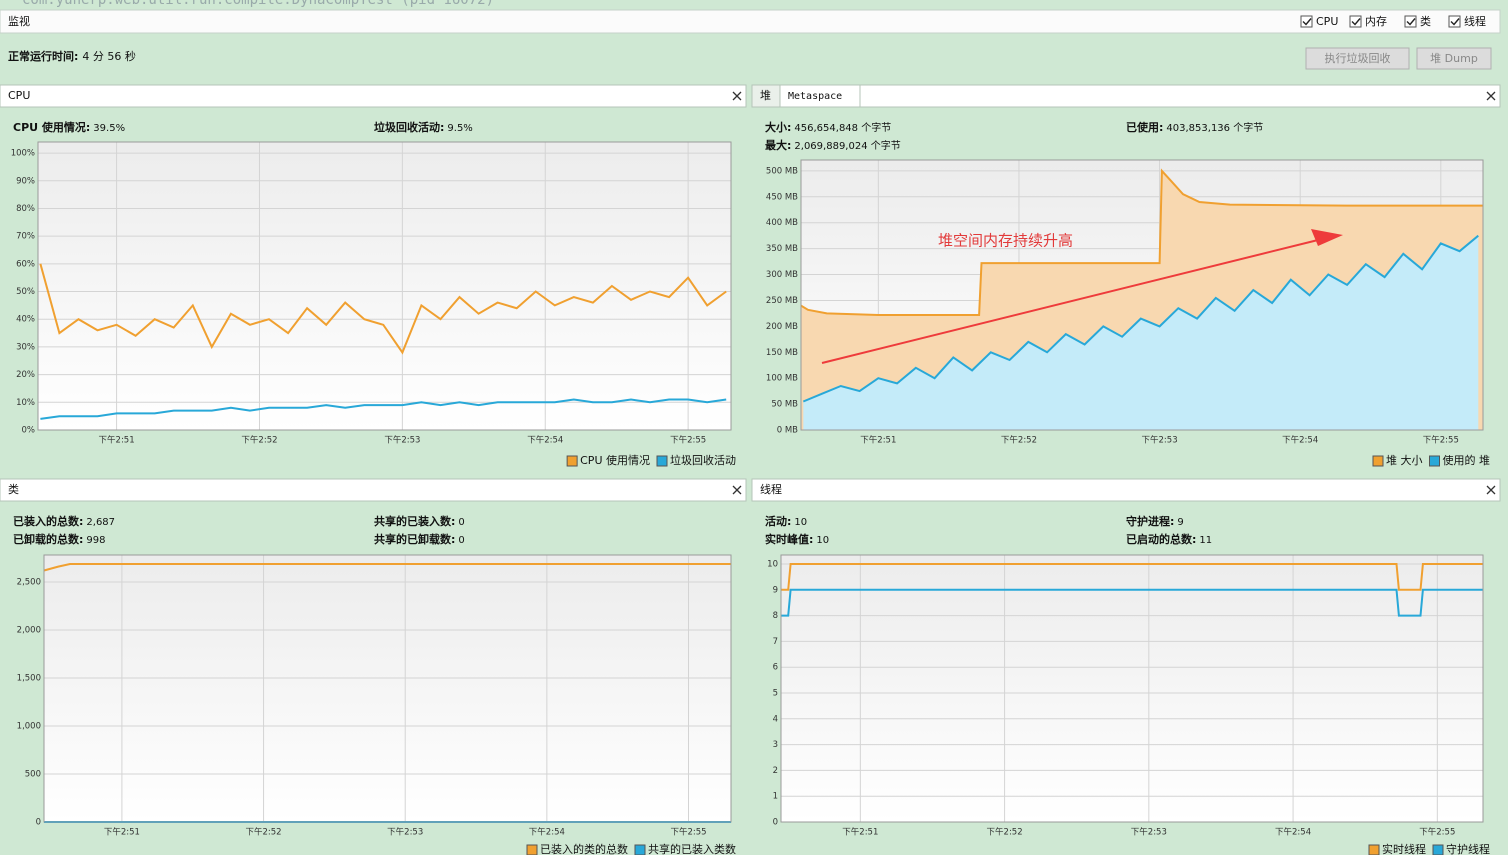 The image size is (1508, 855). I want to click on x-tick-label: 下午2:52, so click(1005, 832).